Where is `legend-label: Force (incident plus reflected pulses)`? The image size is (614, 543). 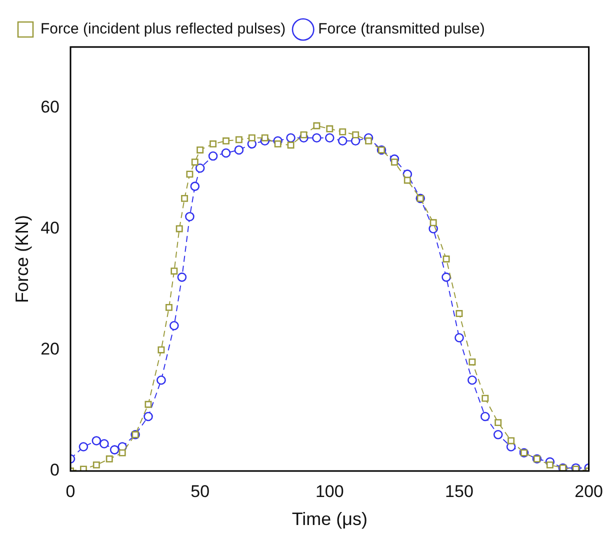 legend-label: Force (incident plus reflected pulses) is located at coordinates (163, 29).